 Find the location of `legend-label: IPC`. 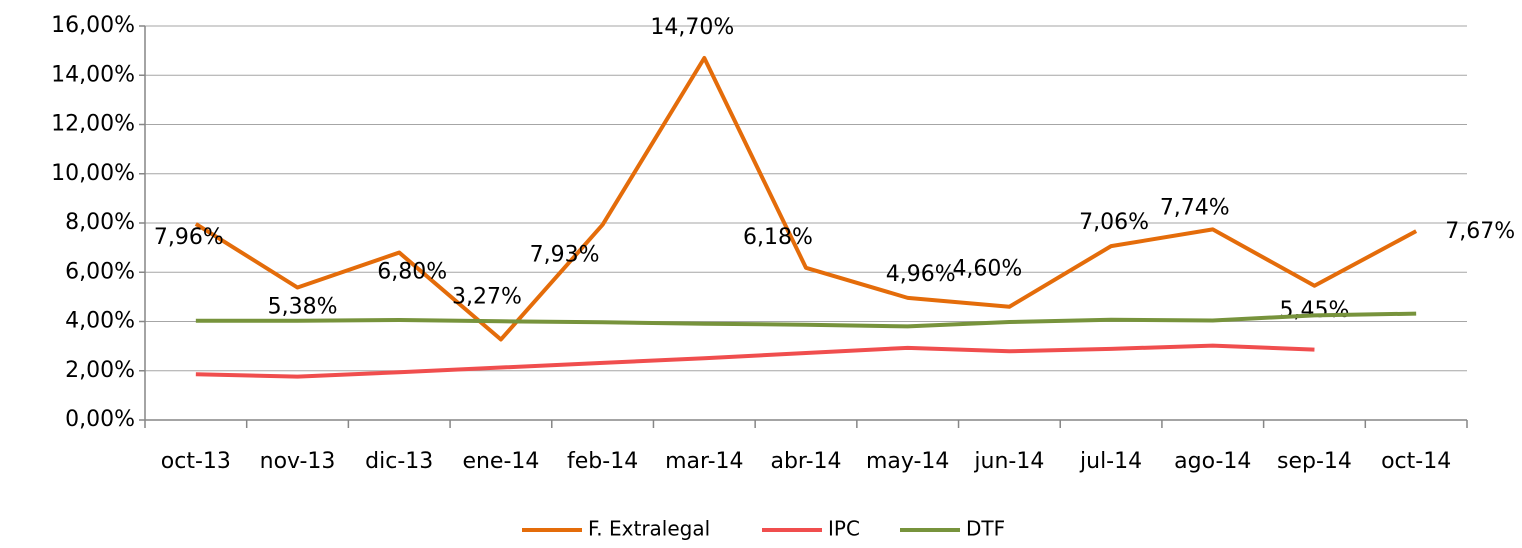

legend-label: IPC is located at coordinates (844, 529).